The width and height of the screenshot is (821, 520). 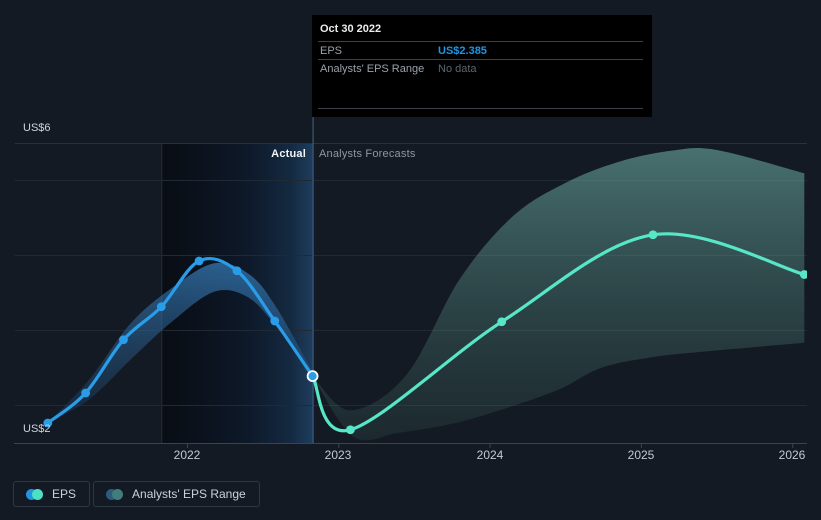 I want to click on selected-data-point, so click(x=312, y=376).